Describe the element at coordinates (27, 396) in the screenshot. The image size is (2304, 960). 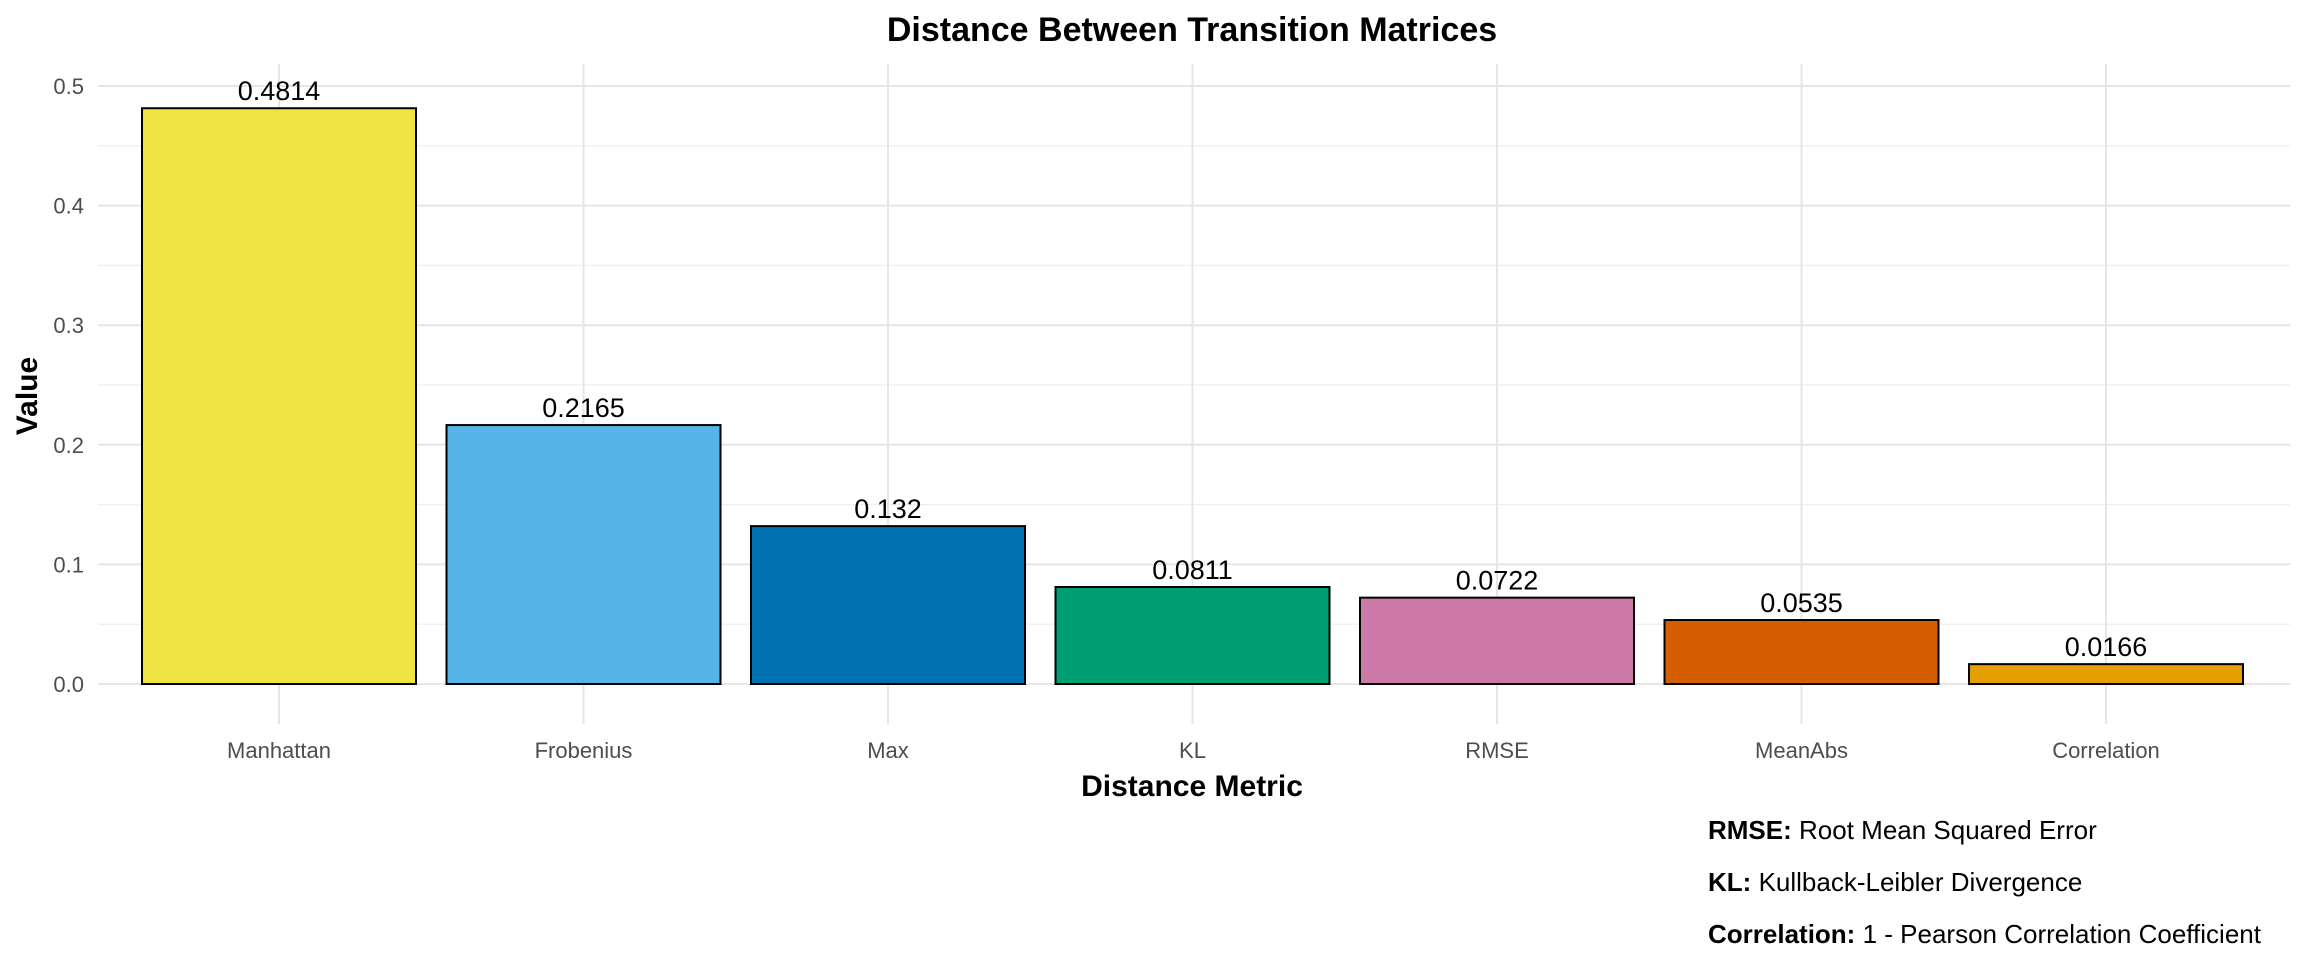
I see `y-axis-title: Value` at that location.